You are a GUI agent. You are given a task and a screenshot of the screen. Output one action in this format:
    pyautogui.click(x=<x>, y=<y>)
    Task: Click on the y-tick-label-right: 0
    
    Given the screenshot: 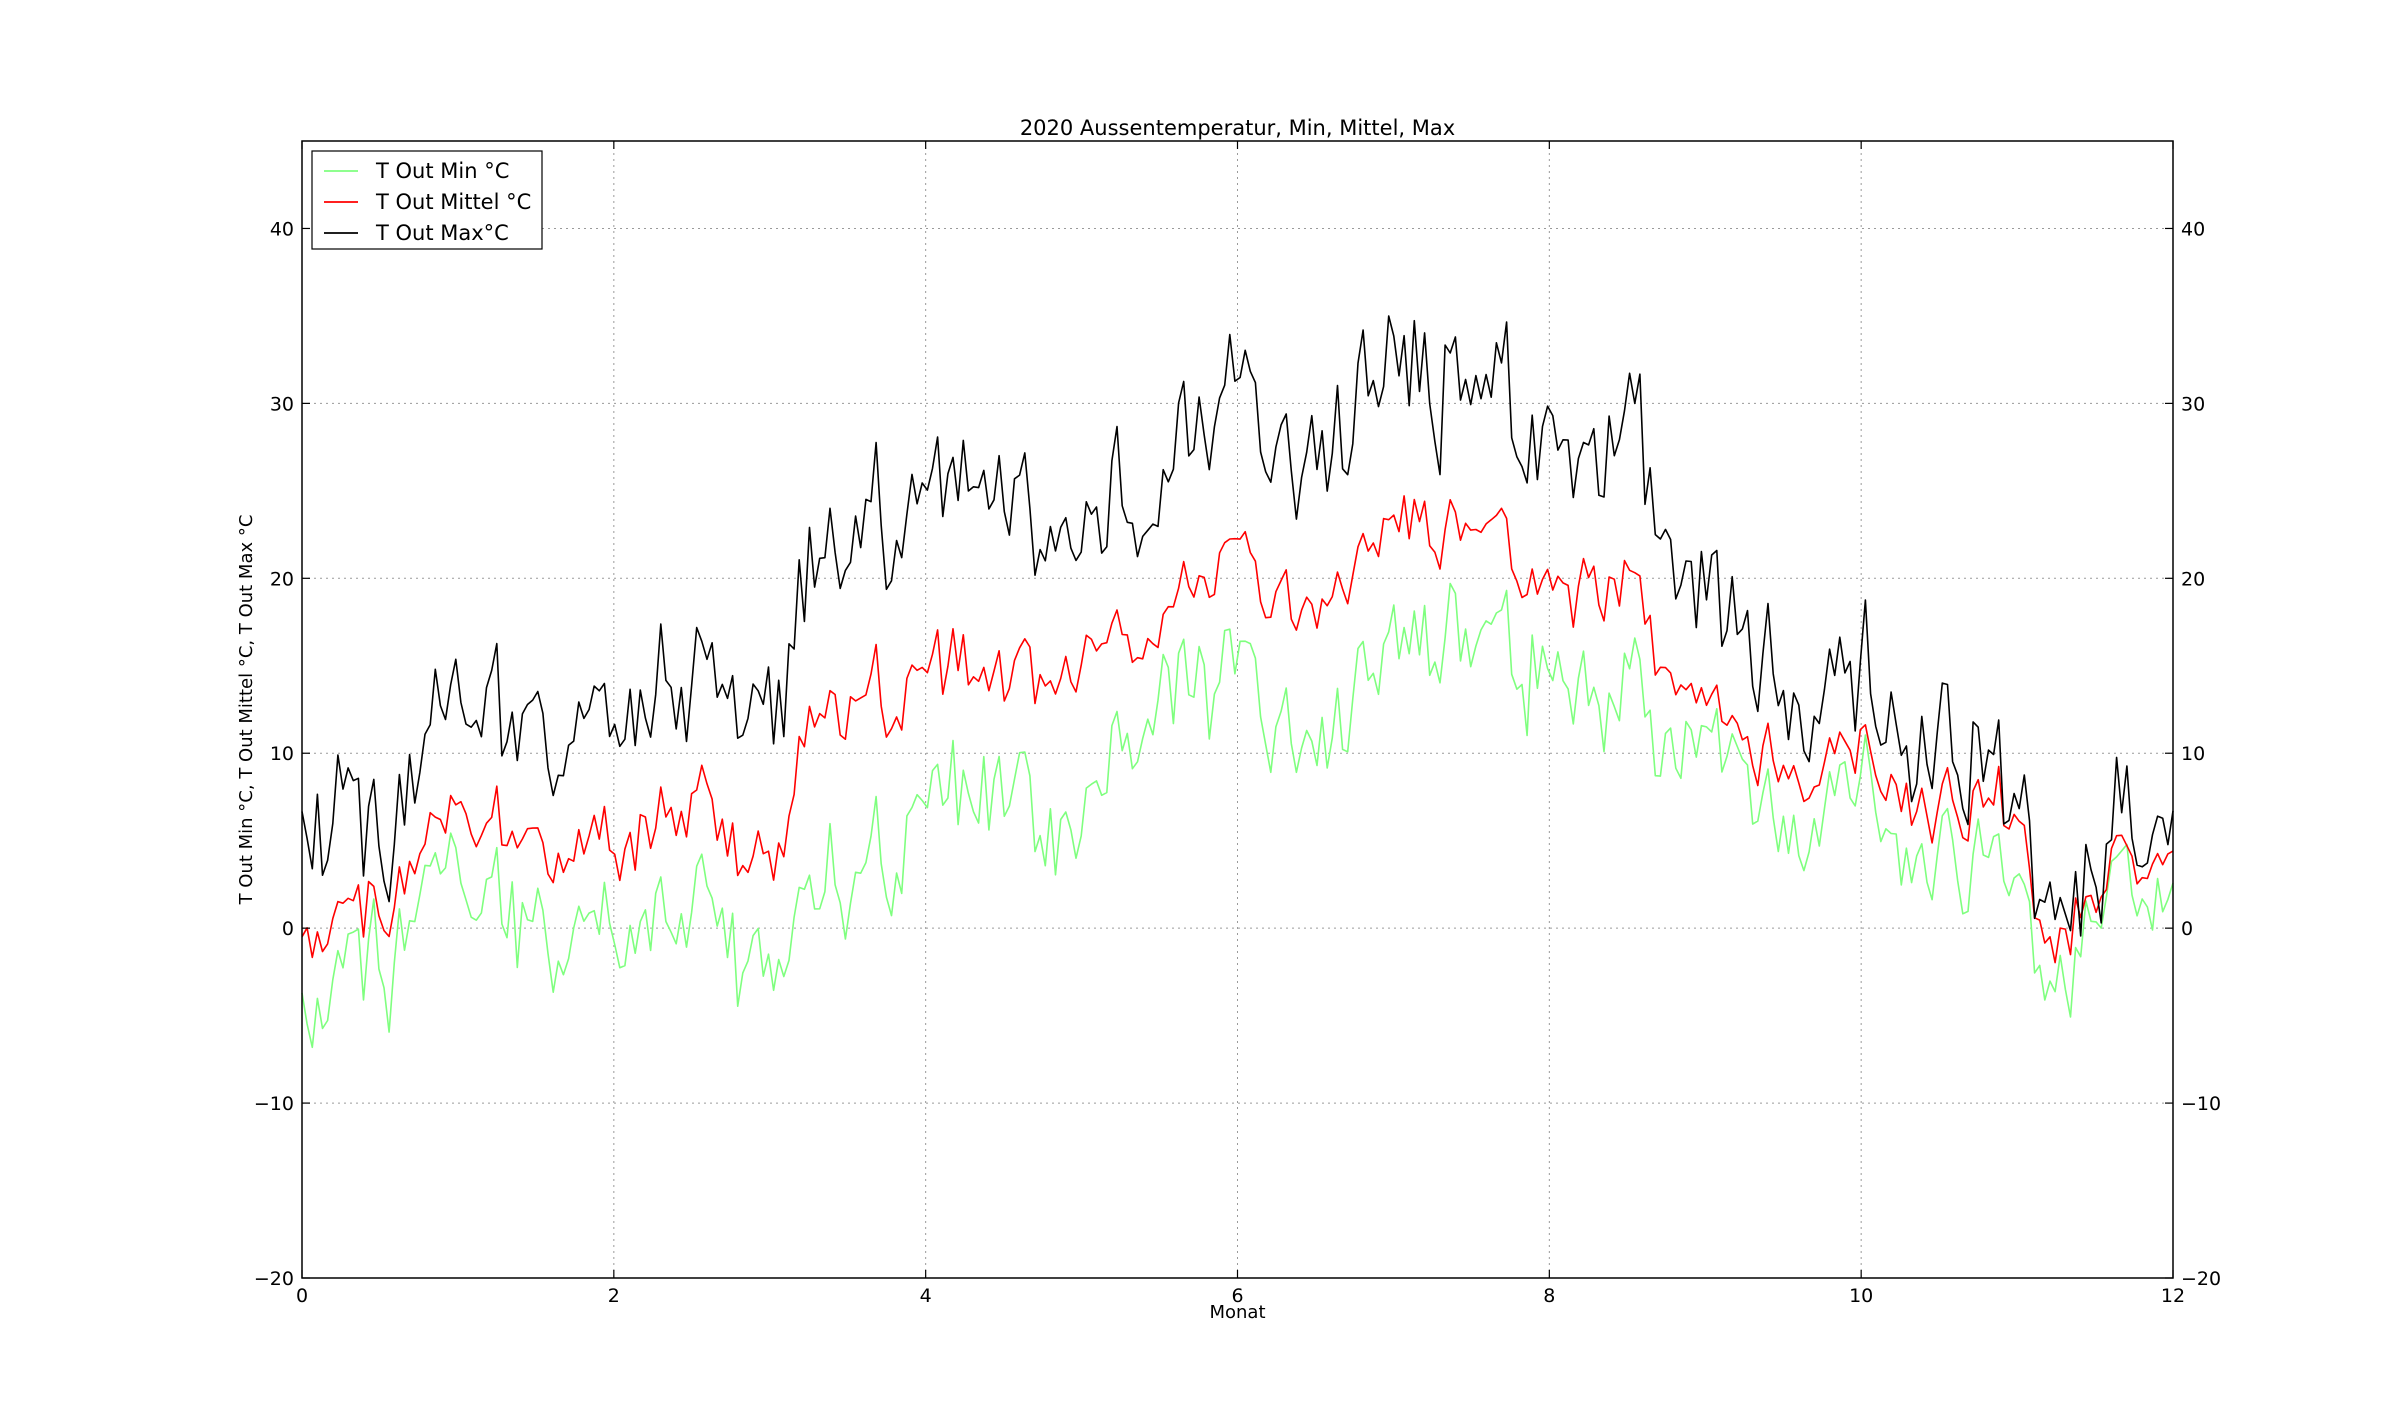 What is the action you would take?
    pyautogui.click(x=2187, y=929)
    